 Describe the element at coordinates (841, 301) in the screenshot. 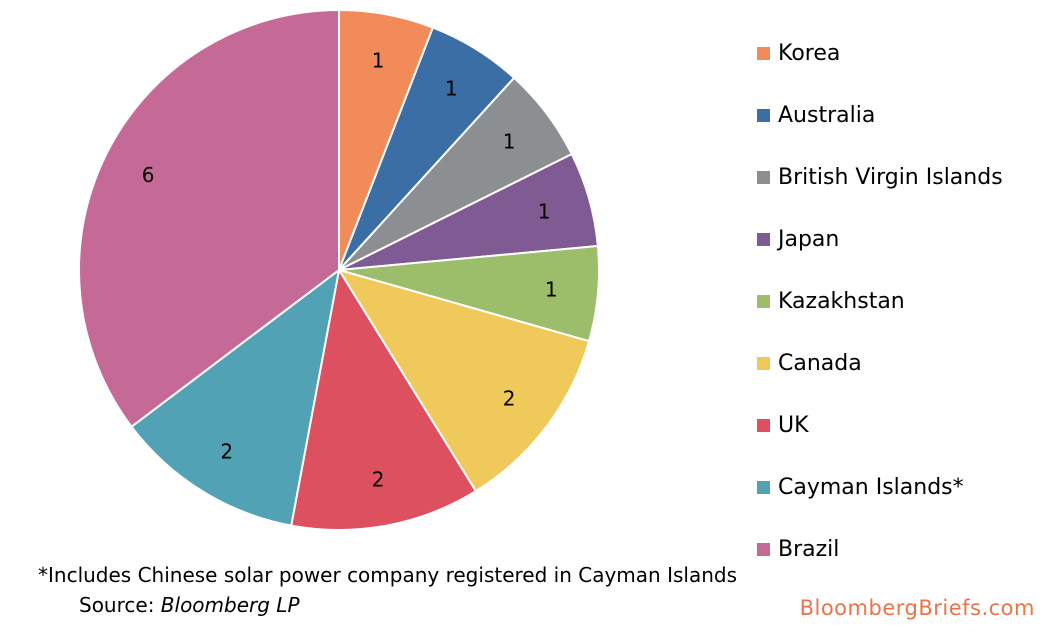

I see `legend-label: Kazakhstan` at that location.